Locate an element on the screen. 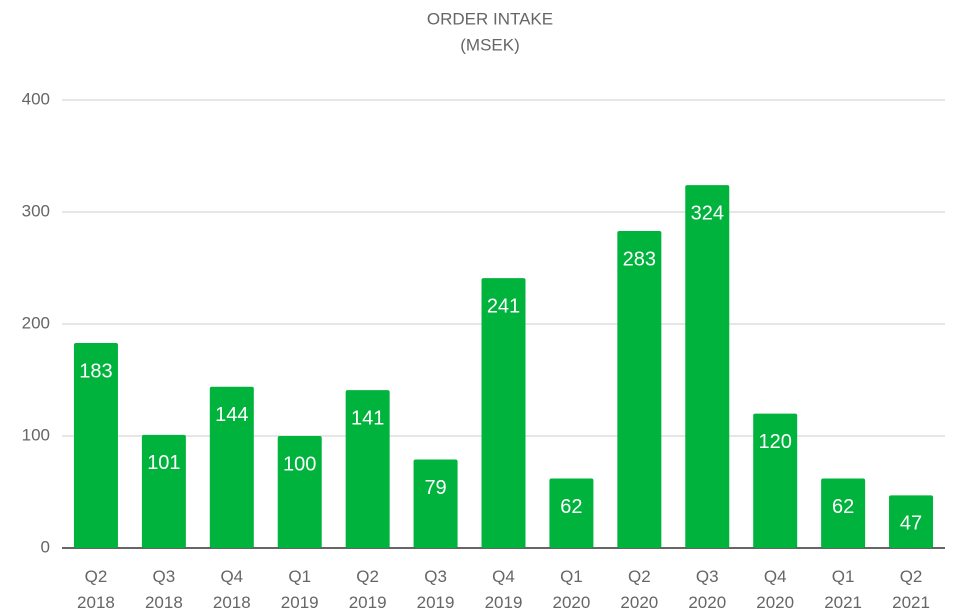 The width and height of the screenshot is (959, 615). data-label: 324 is located at coordinates (707, 213).